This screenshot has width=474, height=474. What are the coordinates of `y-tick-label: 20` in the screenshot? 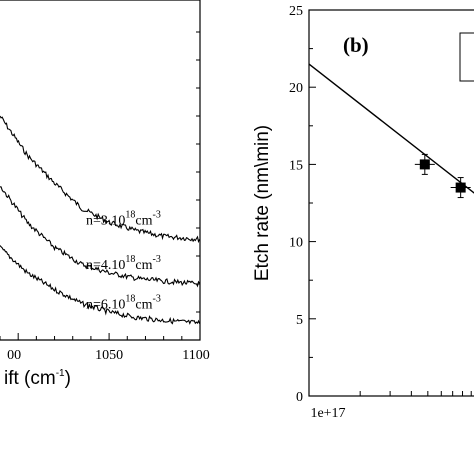 It's located at (296, 88).